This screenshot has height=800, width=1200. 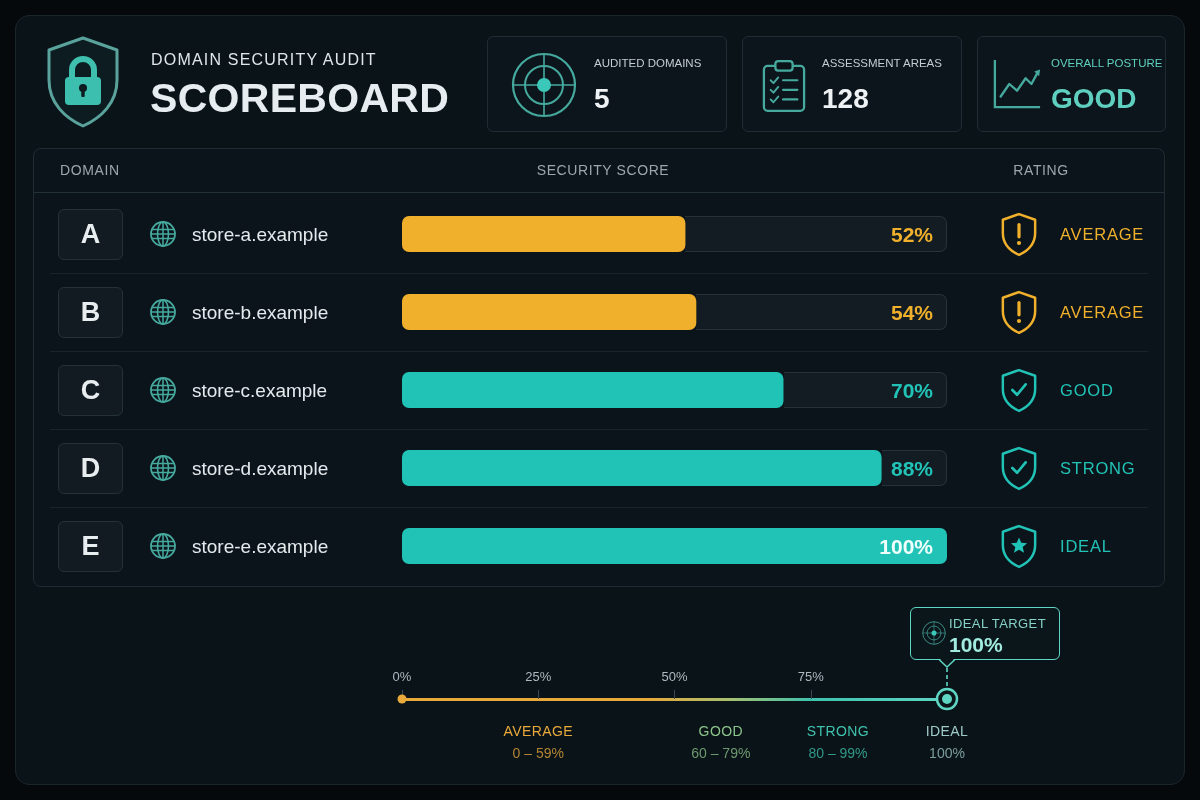 What do you see at coordinates (300, 98) in the screenshot?
I see `chart-title: SCOREBOARD` at bounding box center [300, 98].